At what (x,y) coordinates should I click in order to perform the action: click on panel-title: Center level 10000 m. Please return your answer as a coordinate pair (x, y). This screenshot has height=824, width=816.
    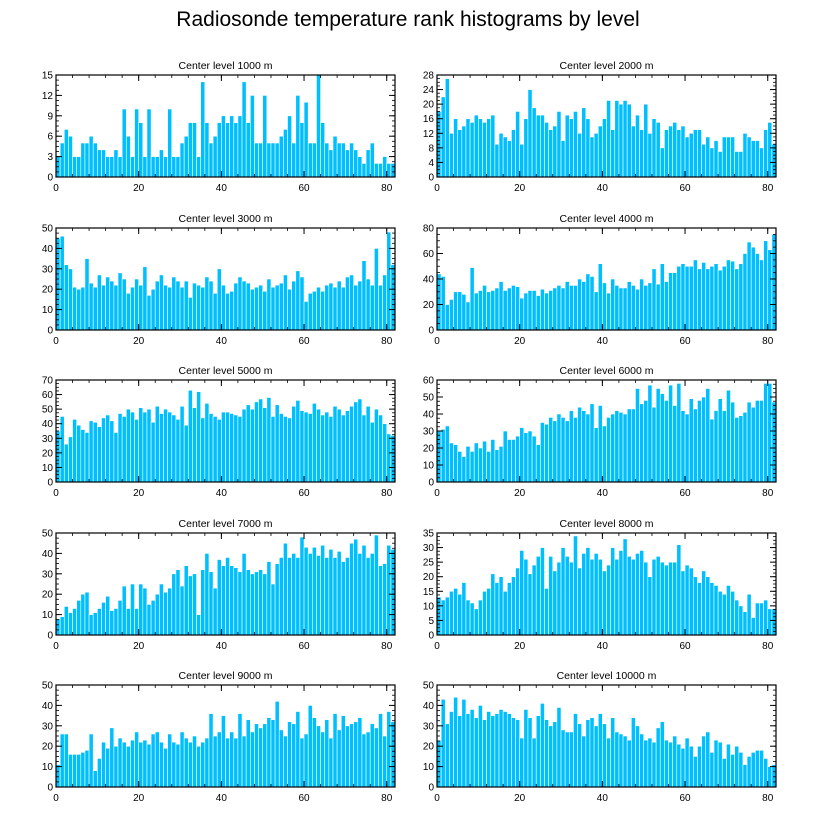
    Looking at the image, I should click on (607, 676).